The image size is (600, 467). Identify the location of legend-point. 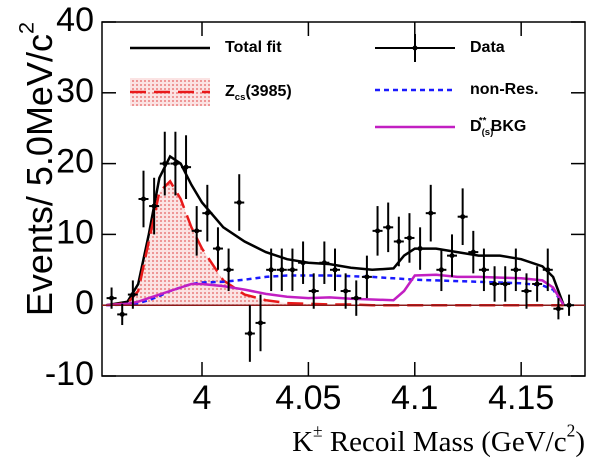
(415, 48).